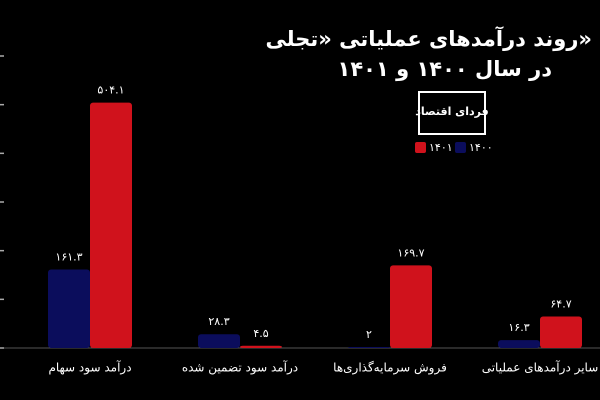 The width and height of the screenshot is (600, 400). I want to click on value-label: ۵۰۴.۱, so click(110, 90).